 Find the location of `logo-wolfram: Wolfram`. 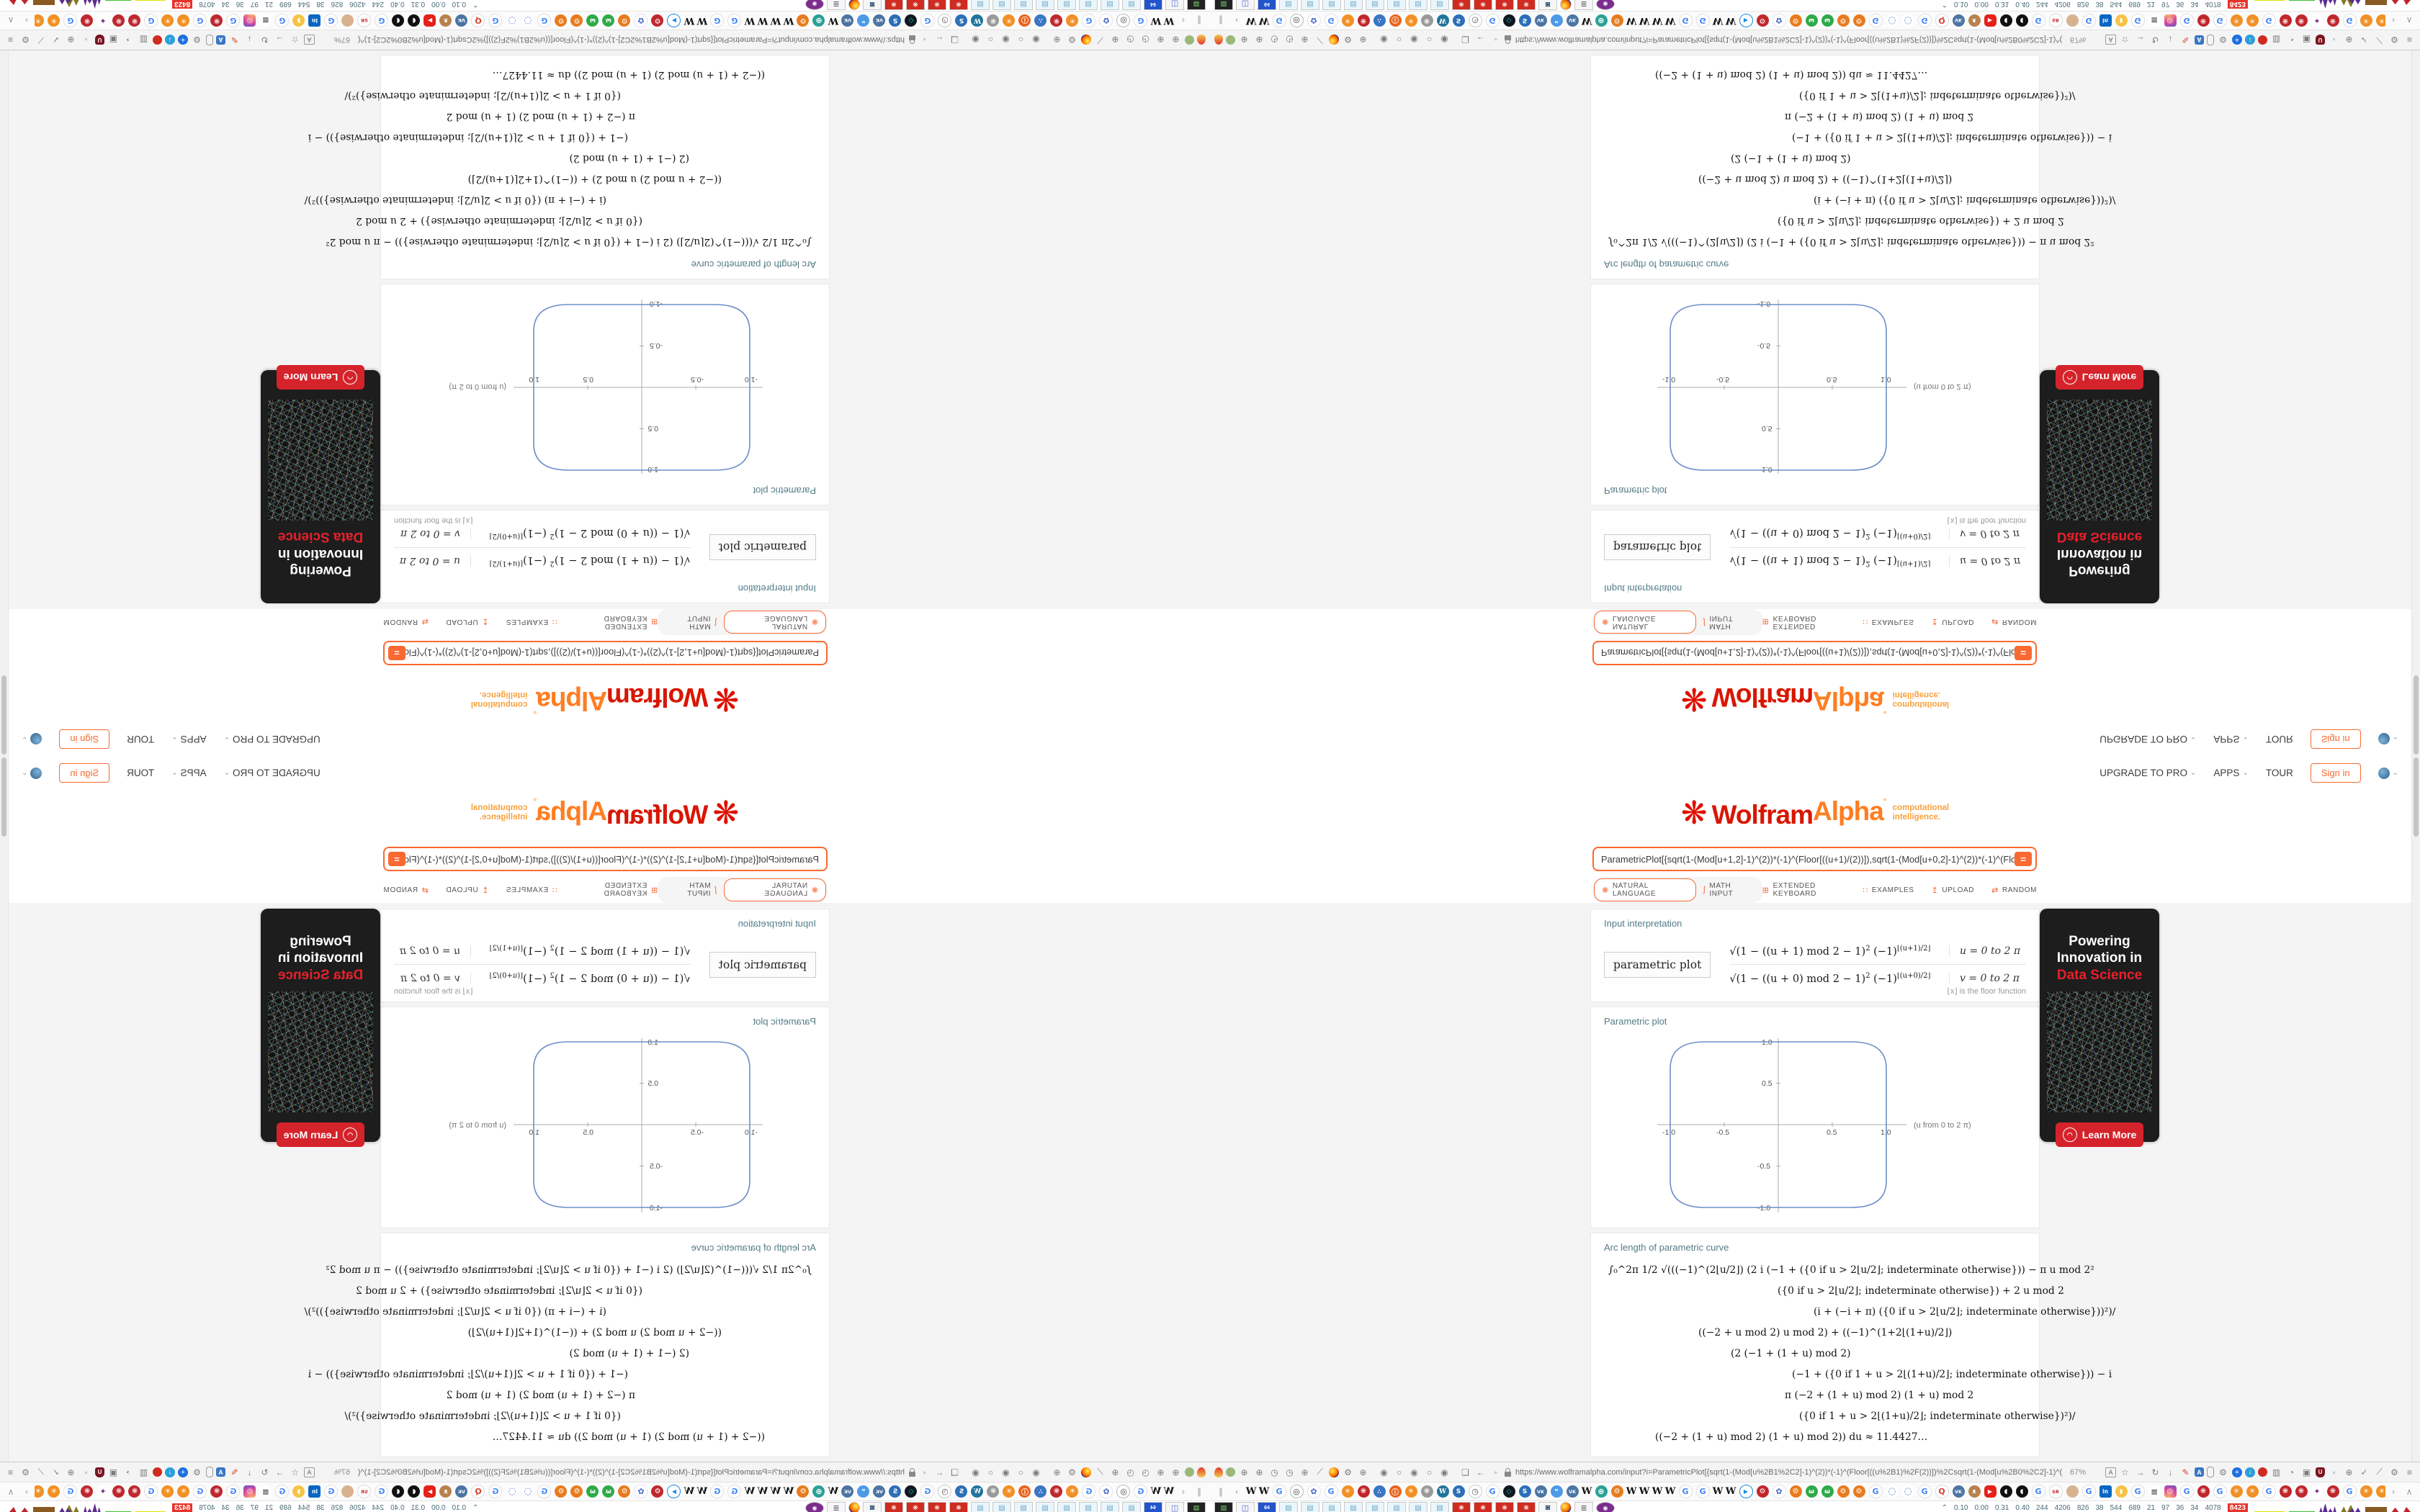

logo-wolfram: Wolfram is located at coordinates (1763, 697).